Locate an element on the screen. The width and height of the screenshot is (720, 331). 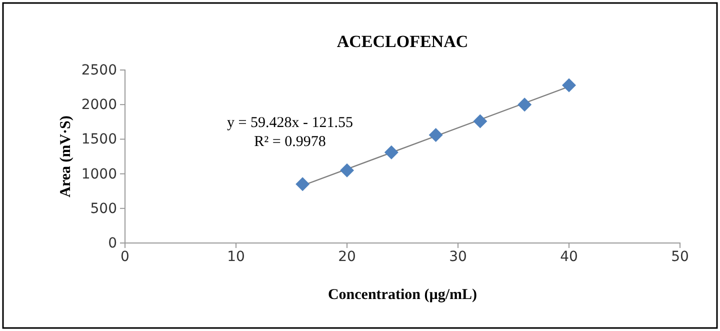
x-tick-label: 40 is located at coordinates (569, 256).